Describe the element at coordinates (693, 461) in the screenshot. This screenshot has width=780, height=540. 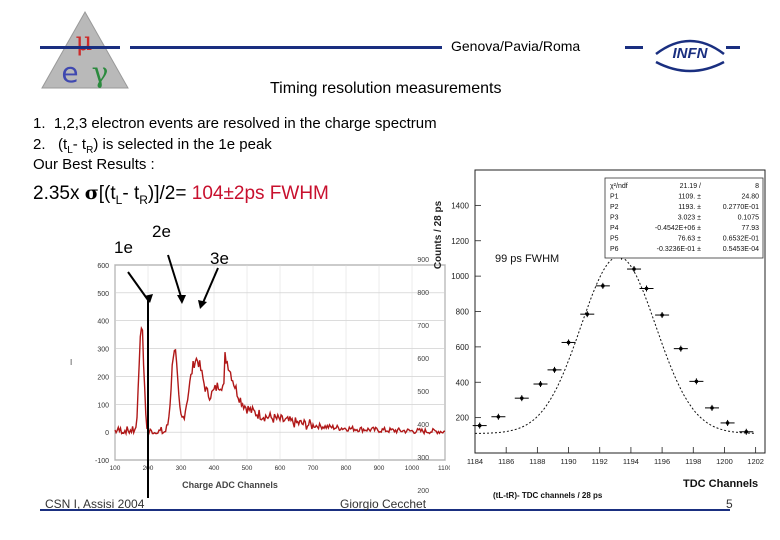
I see `tdc-xtick-label: 1198` at that location.